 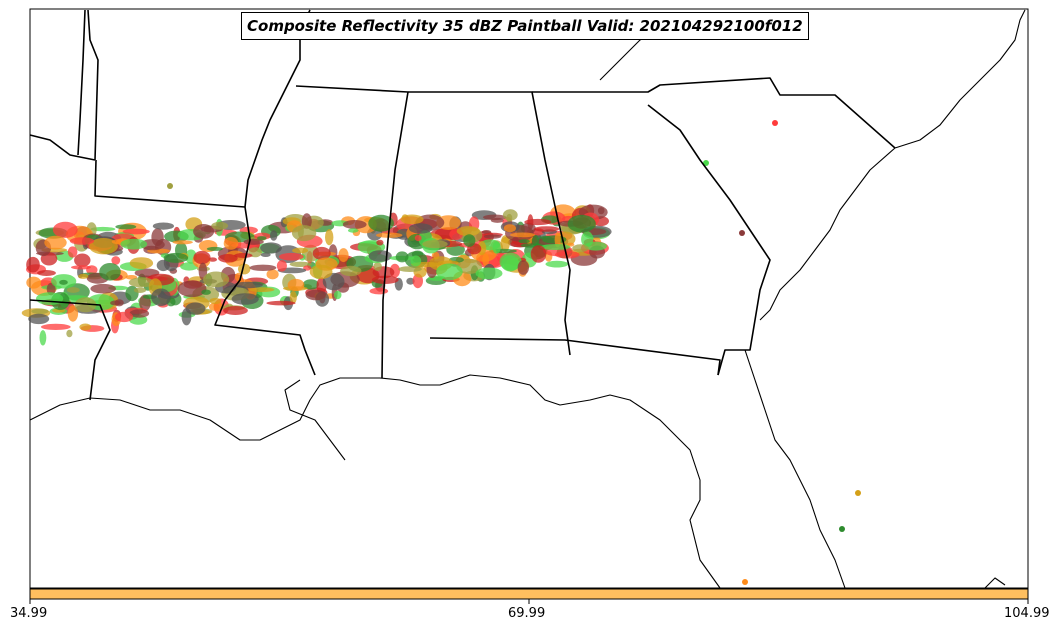 What do you see at coordinates (527, 613) in the screenshot?
I see `colorbar-tick-label-mid: 69.99` at bounding box center [527, 613].